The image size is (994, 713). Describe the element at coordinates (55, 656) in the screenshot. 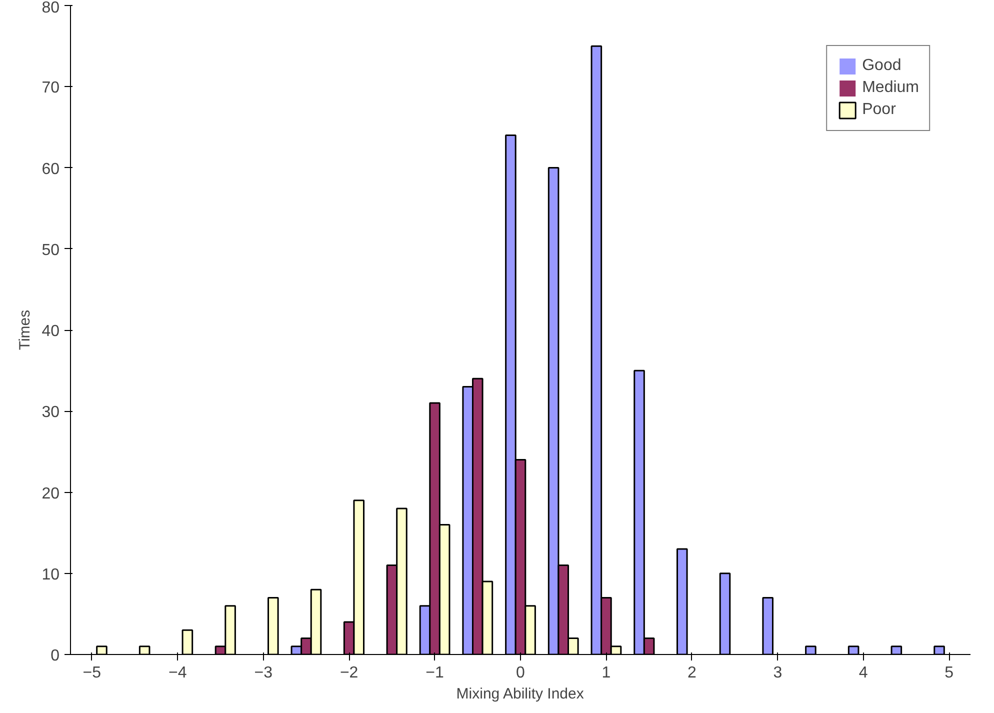

I see `y-tick-label: 0` at that location.